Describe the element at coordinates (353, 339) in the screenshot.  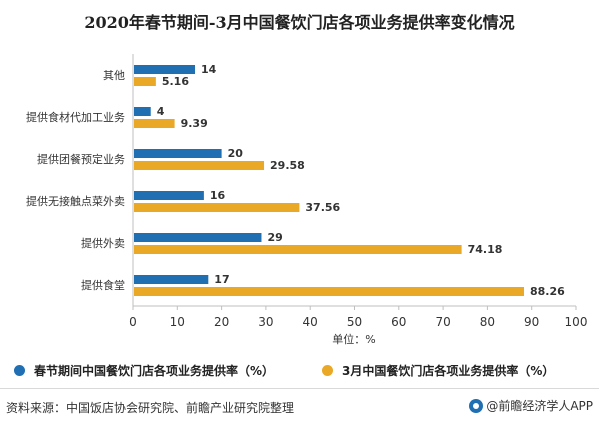
I see `x-axis-title: 单位：%` at that location.